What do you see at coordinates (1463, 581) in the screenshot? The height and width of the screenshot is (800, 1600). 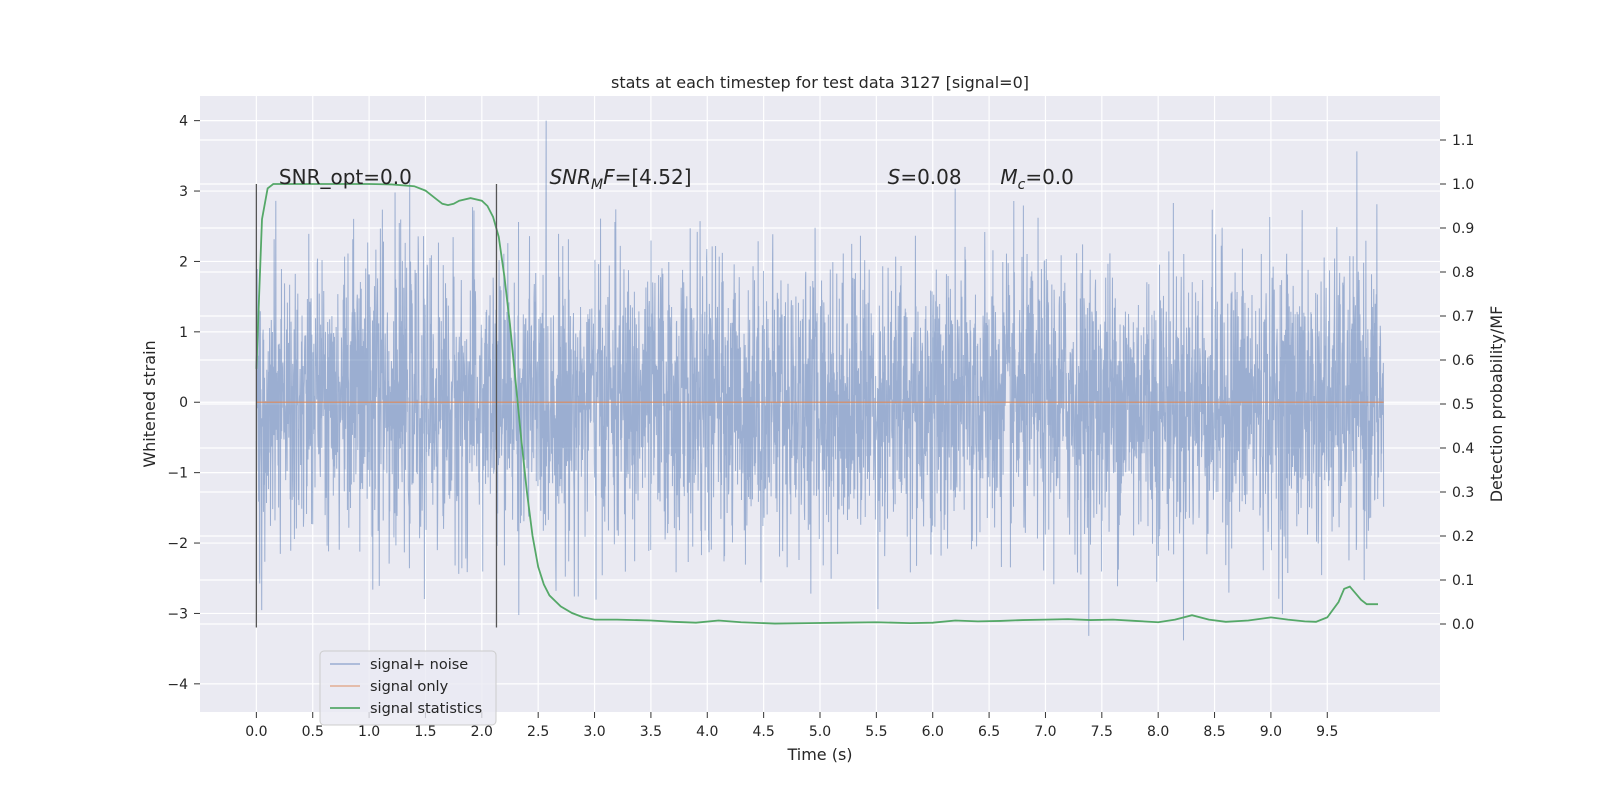 I see `y-right-tick-label: 0.1` at bounding box center [1463, 581].